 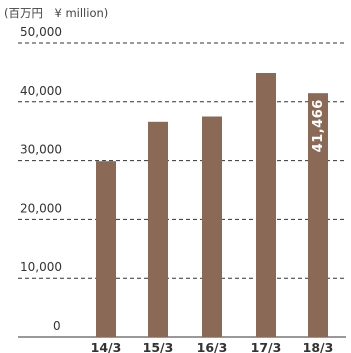 What do you see at coordinates (41, 32) in the screenshot?
I see `y-tick-label: 50,000` at bounding box center [41, 32].